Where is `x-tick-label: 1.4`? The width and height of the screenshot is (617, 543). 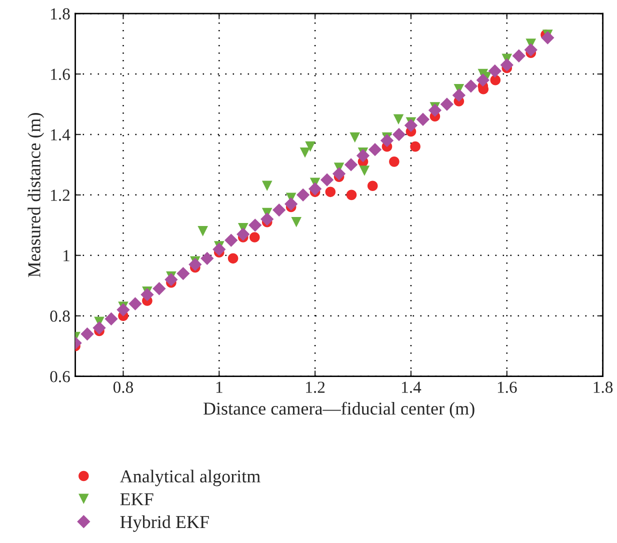 x-tick-label: 1.4 is located at coordinates (412, 387).